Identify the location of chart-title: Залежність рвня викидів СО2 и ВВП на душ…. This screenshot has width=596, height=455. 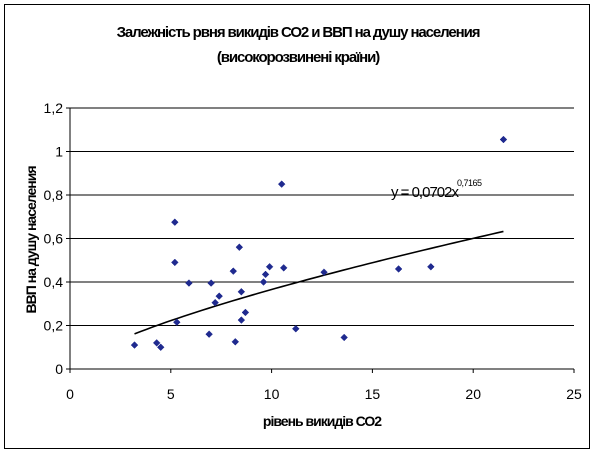
(298, 32).